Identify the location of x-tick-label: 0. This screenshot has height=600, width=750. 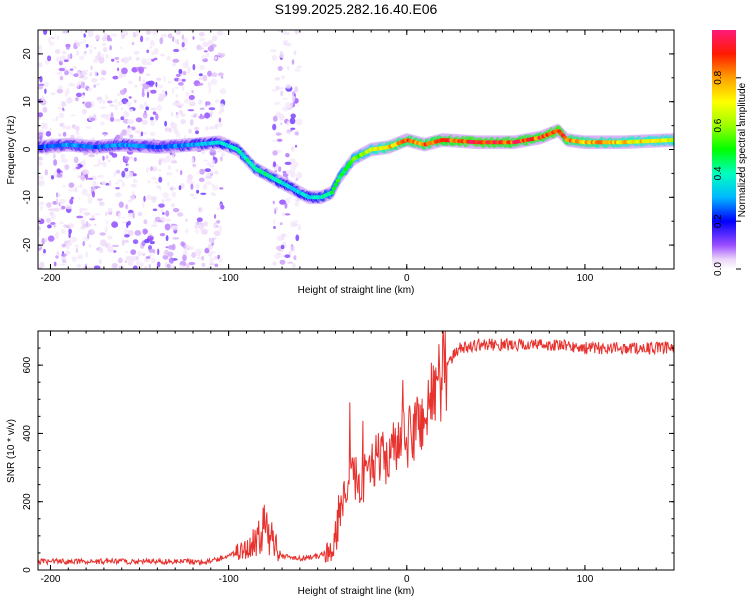
(407, 278).